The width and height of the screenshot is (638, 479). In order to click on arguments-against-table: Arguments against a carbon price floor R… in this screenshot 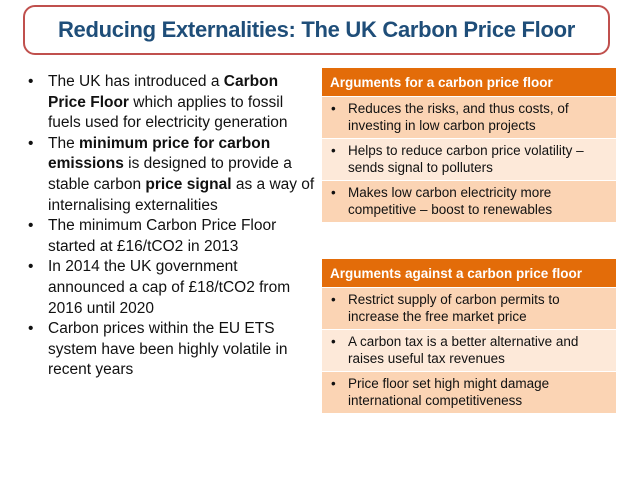, I will do `click(469, 336)`.